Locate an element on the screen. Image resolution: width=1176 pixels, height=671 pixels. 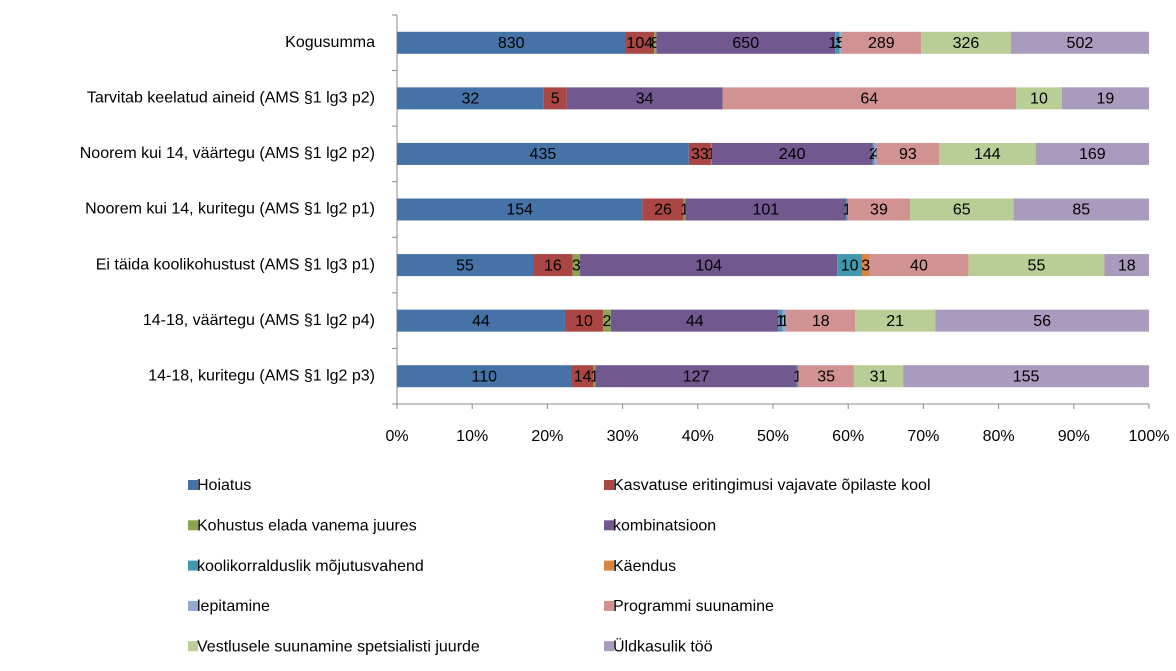
legend-label: Käendus is located at coordinates (644, 566).